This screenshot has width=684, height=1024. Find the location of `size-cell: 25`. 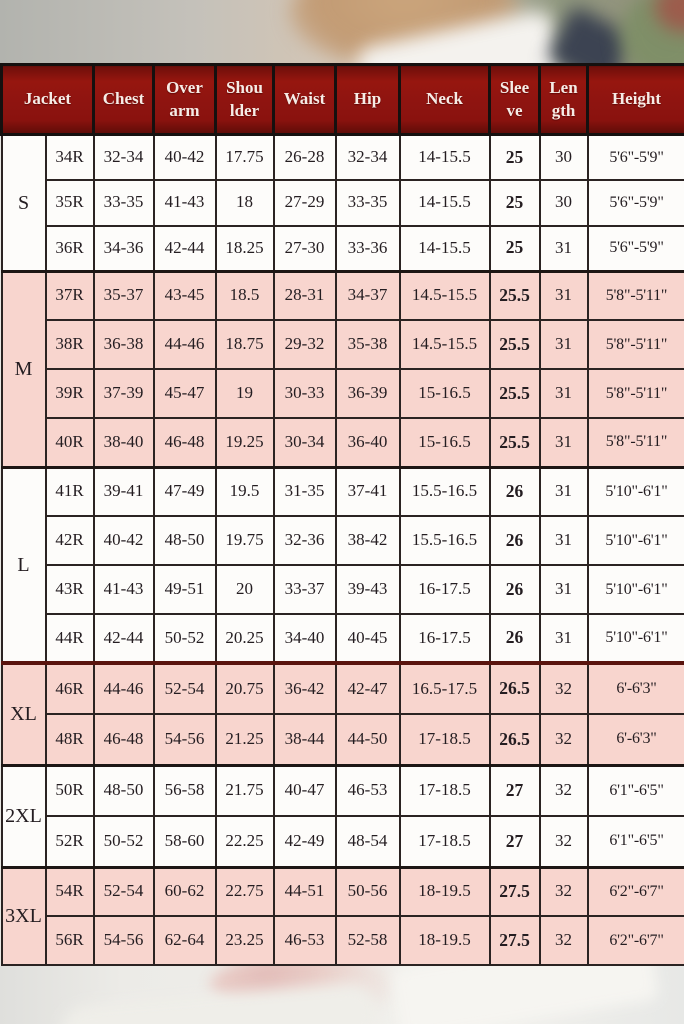

size-cell: 25 is located at coordinates (514, 248).